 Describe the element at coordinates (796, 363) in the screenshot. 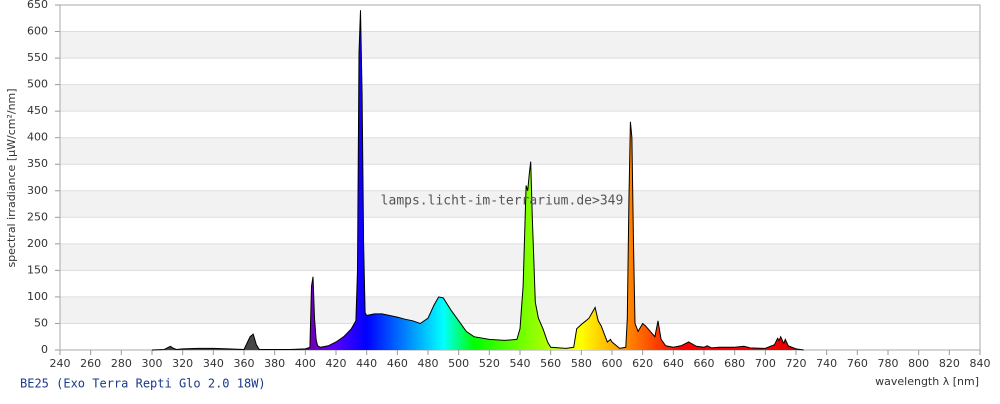

I see `x-tick-label: 720` at that location.